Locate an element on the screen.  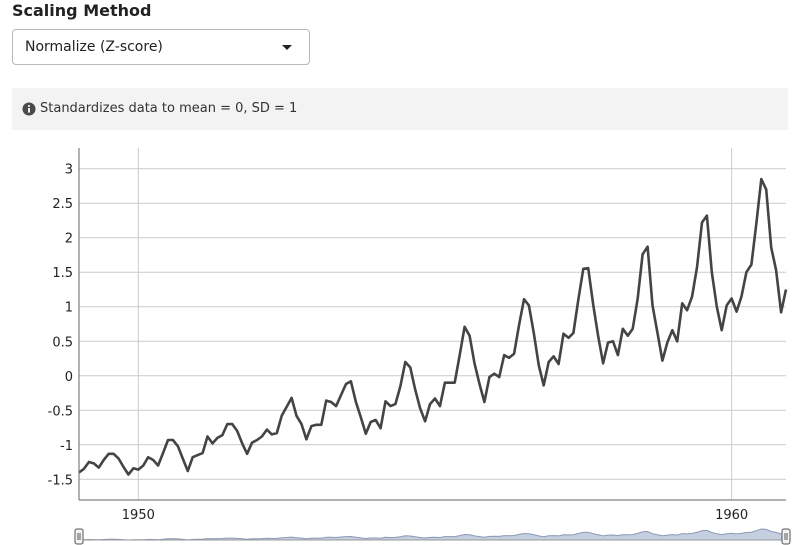
y-tick-label: 2 is located at coordinates (69, 239).